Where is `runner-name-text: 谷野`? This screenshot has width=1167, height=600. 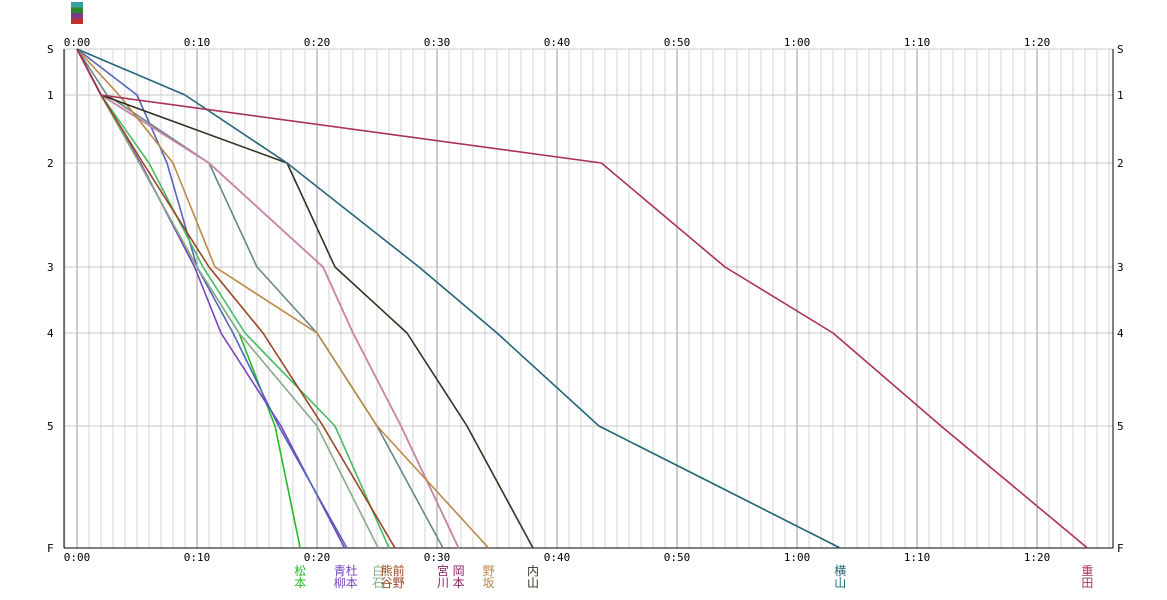 runner-name-text: 谷野 is located at coordinates (393, 583).